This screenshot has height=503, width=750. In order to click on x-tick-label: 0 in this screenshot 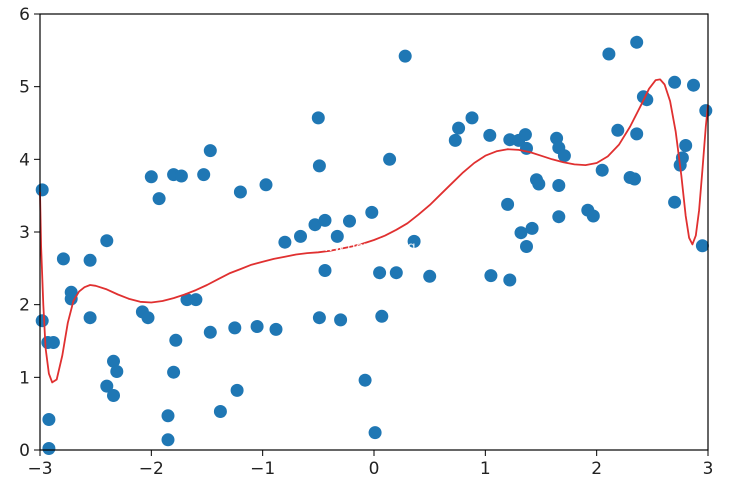, I will do `click(374, 469)`.